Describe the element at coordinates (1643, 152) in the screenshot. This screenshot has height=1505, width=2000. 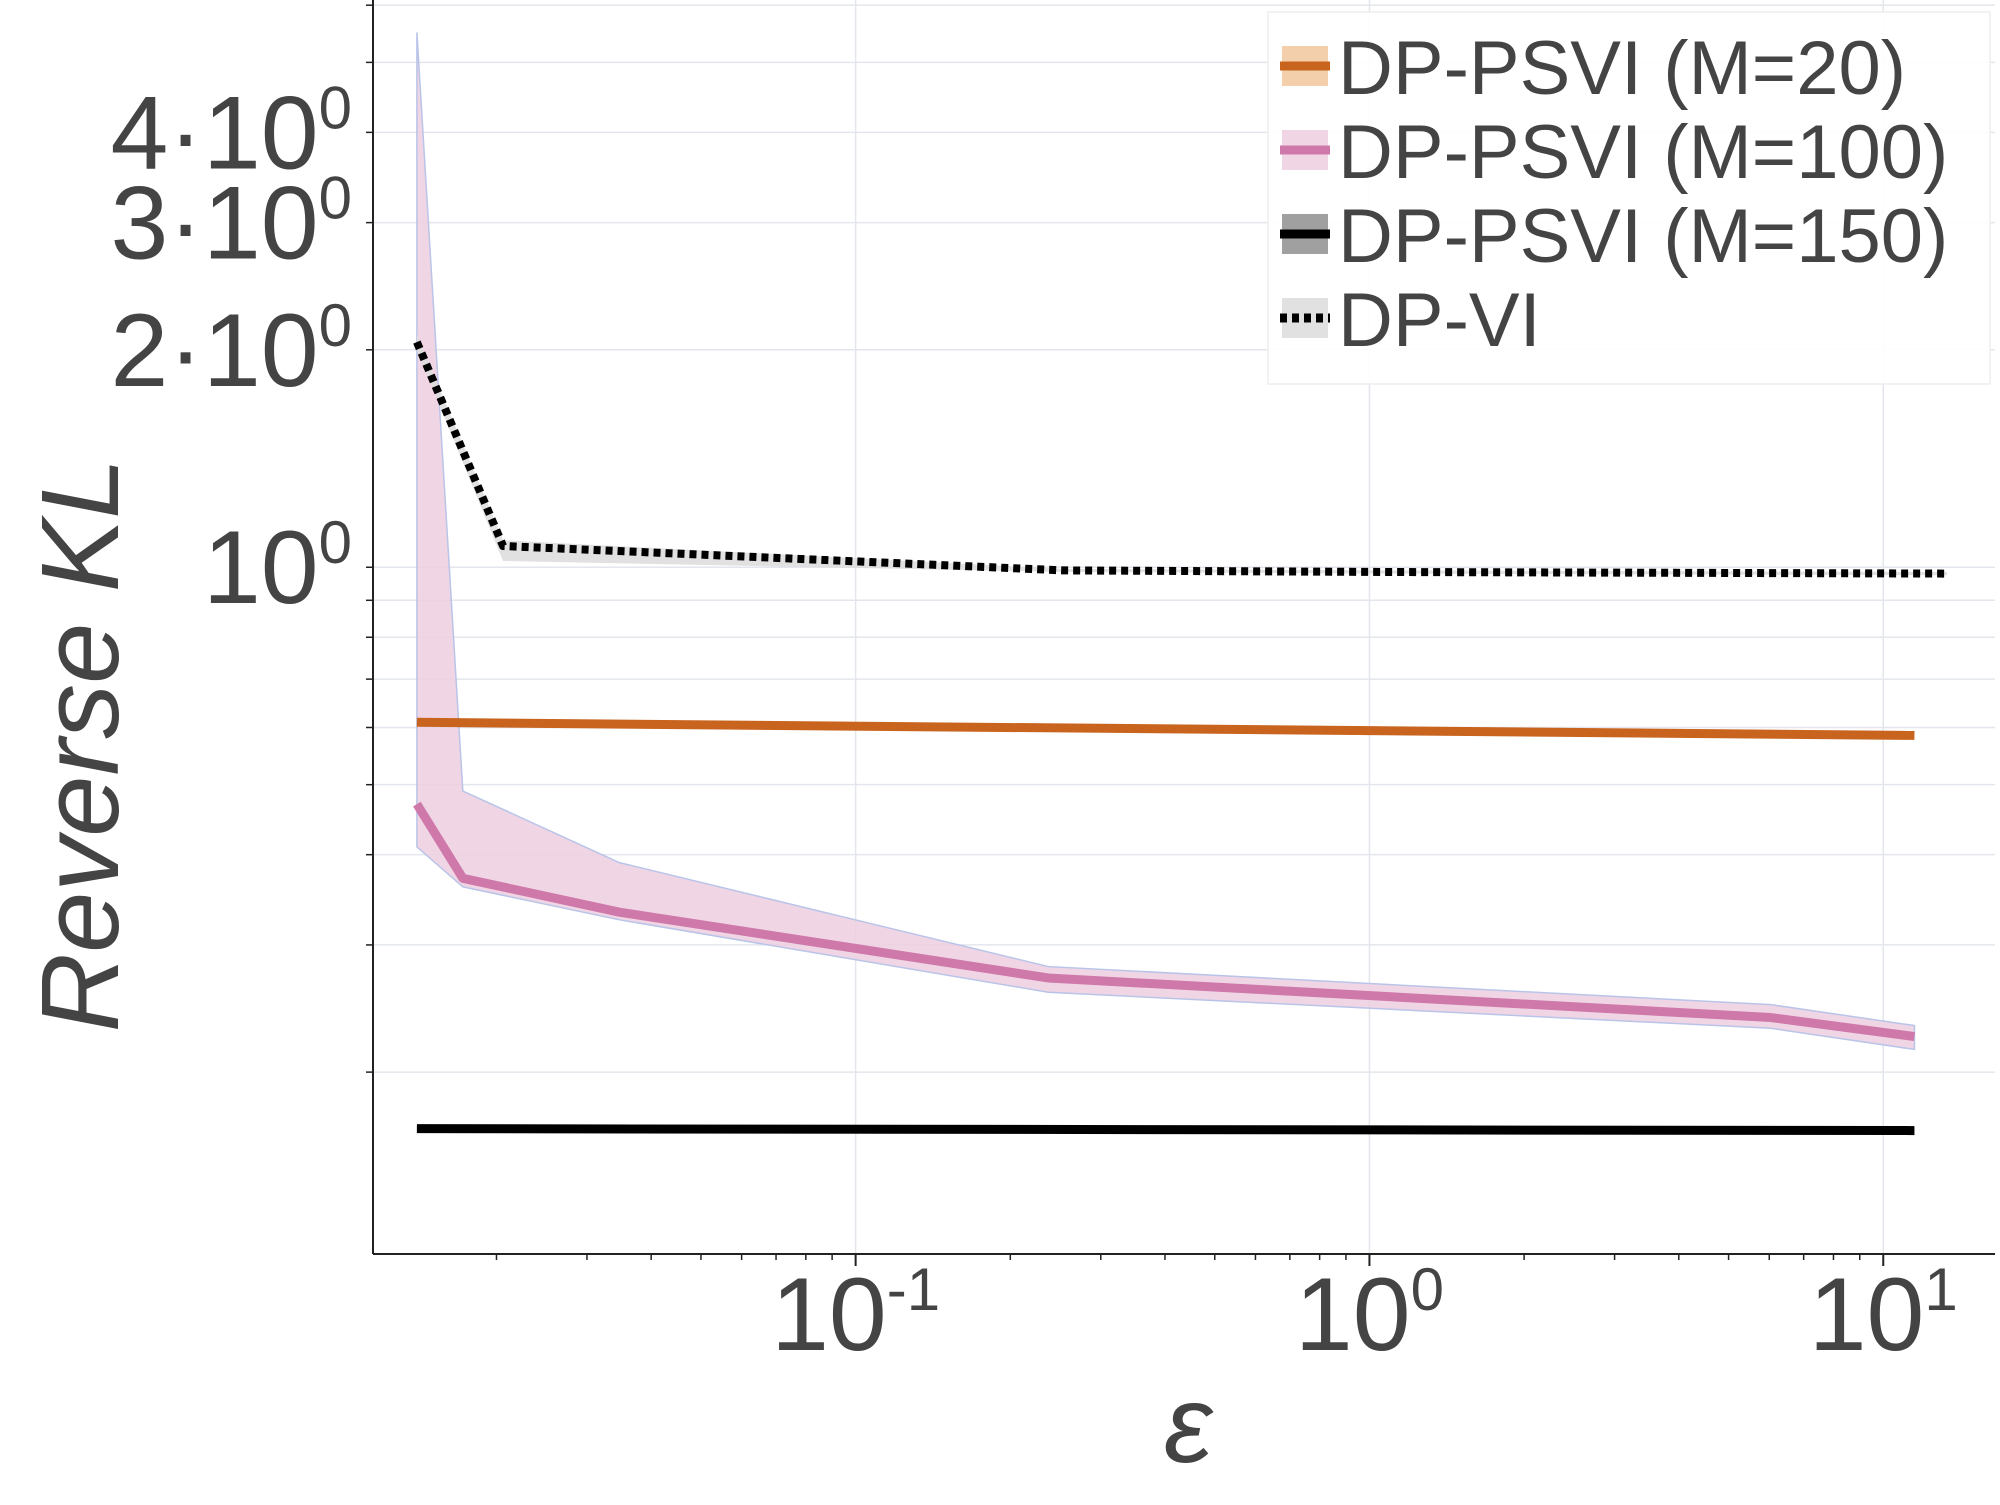
I see `legend-label: DP-PSVI (M=100)` at that location.